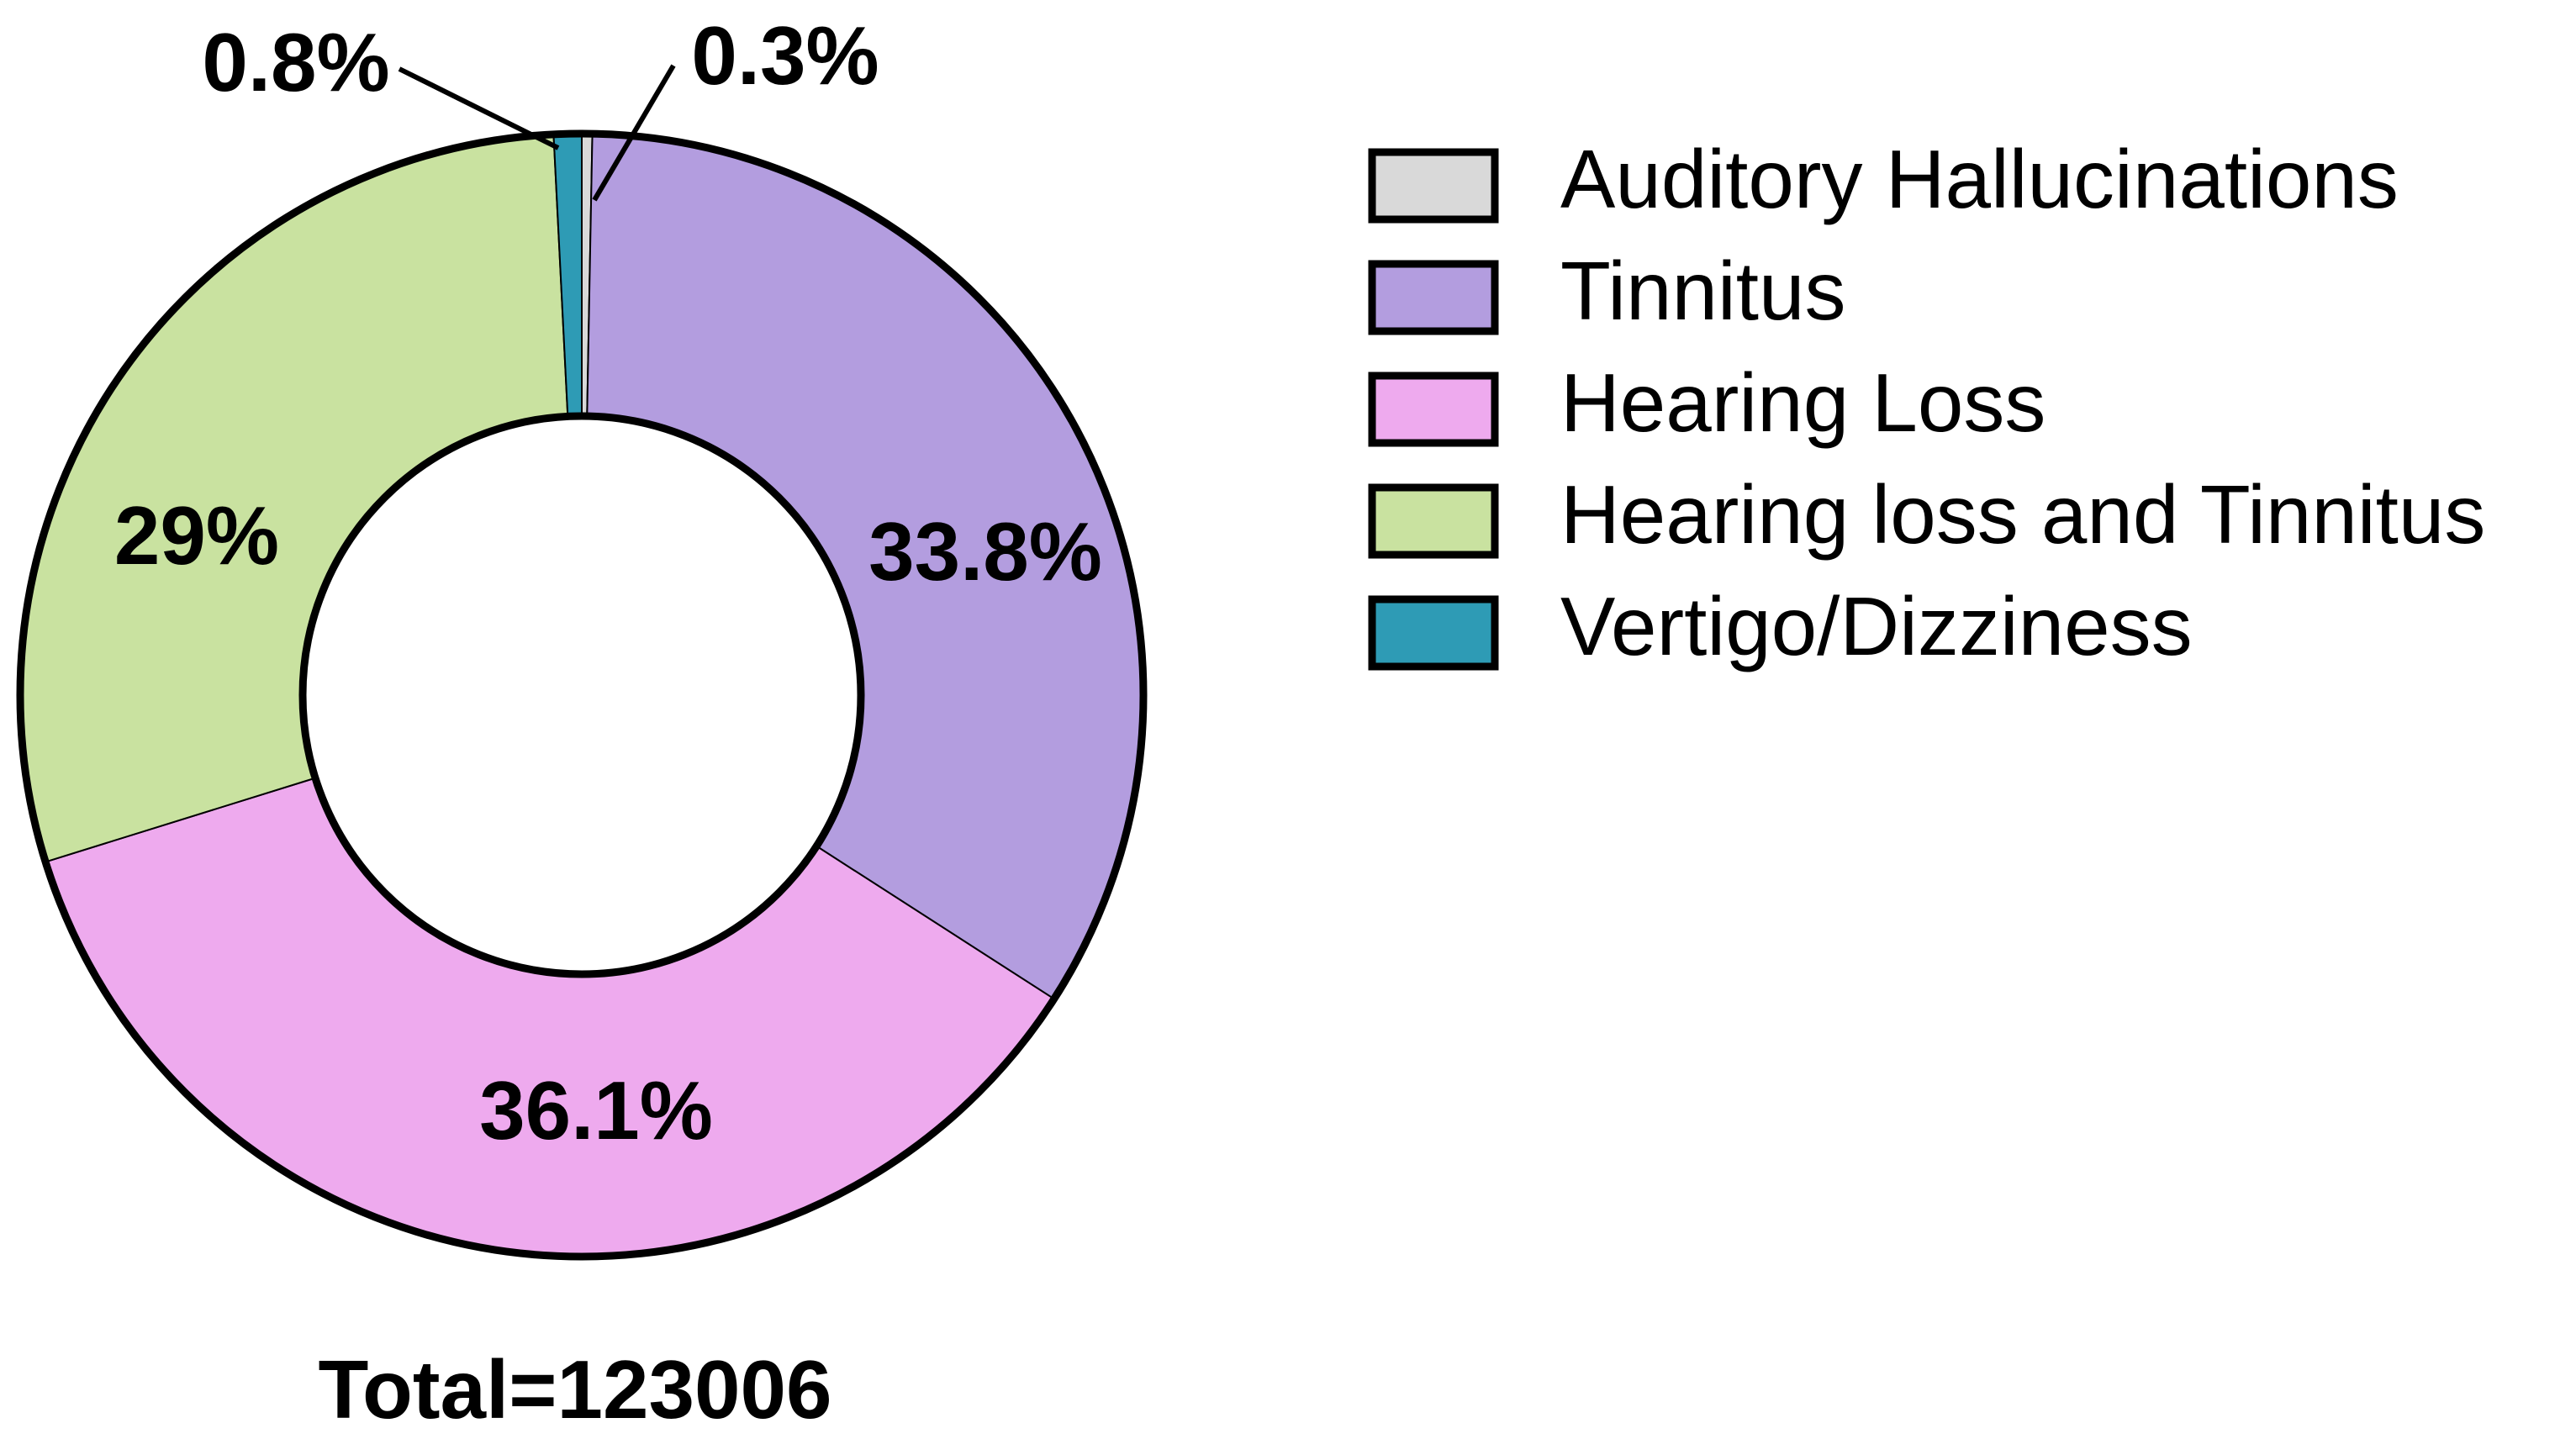 The width and height of the screenshot is (2576, 1439). I want to click on value-label: 0.3%, so click(785, 55).